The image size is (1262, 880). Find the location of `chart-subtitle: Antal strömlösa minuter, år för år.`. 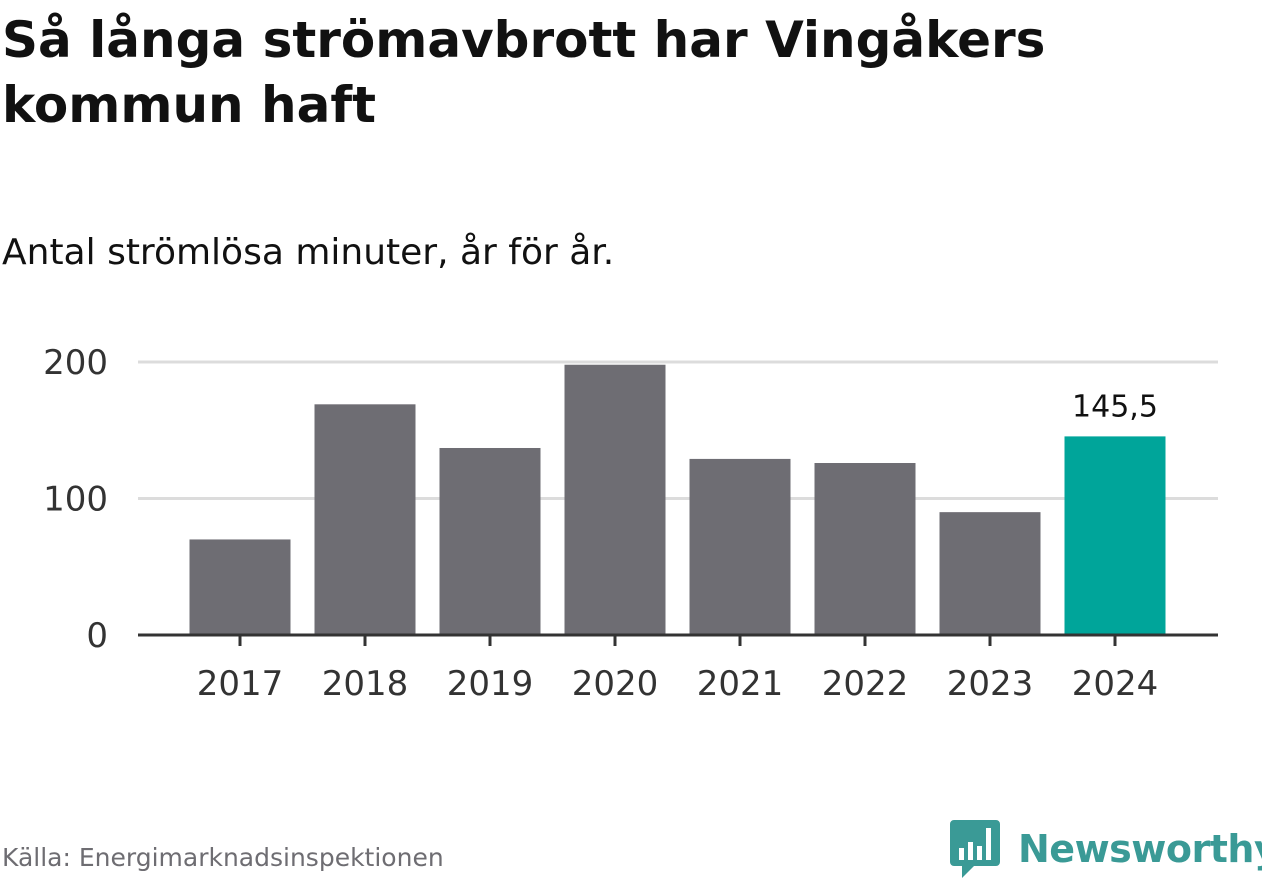

chart-subtitle: Antal strömlösa minuter, år för år. is located at coordinates (308, 252).